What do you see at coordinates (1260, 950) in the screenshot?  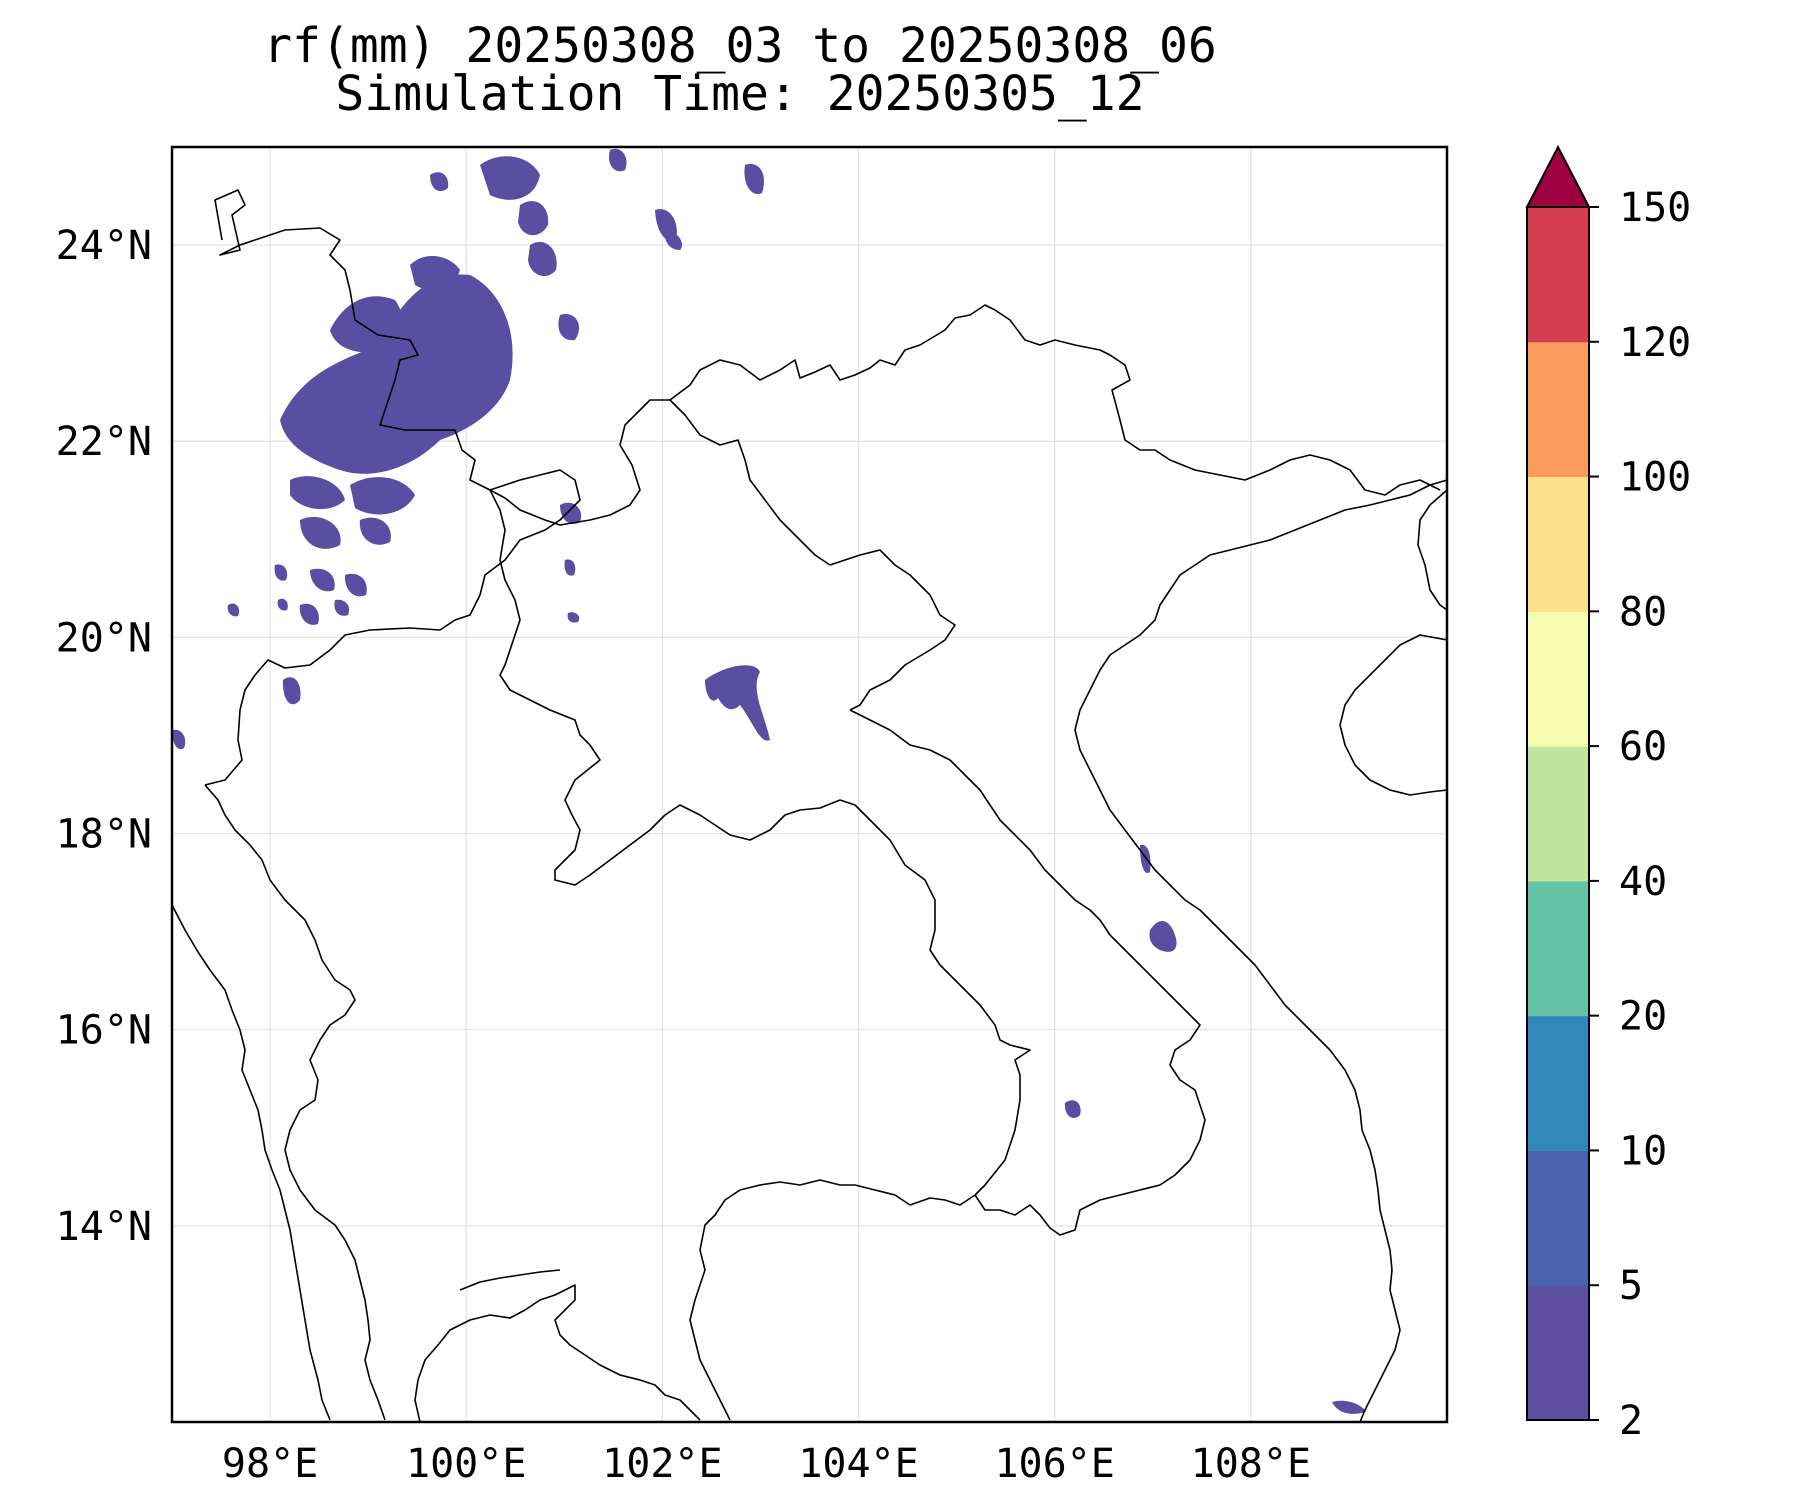 I see `coast-vietnam` at bounding box center [1260, 950].